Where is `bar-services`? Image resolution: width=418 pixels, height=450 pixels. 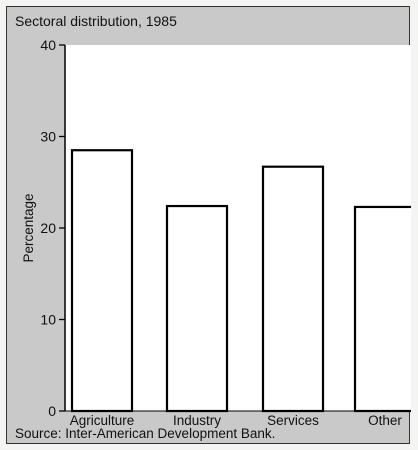 bar-services is located at coordinates (293, 289).